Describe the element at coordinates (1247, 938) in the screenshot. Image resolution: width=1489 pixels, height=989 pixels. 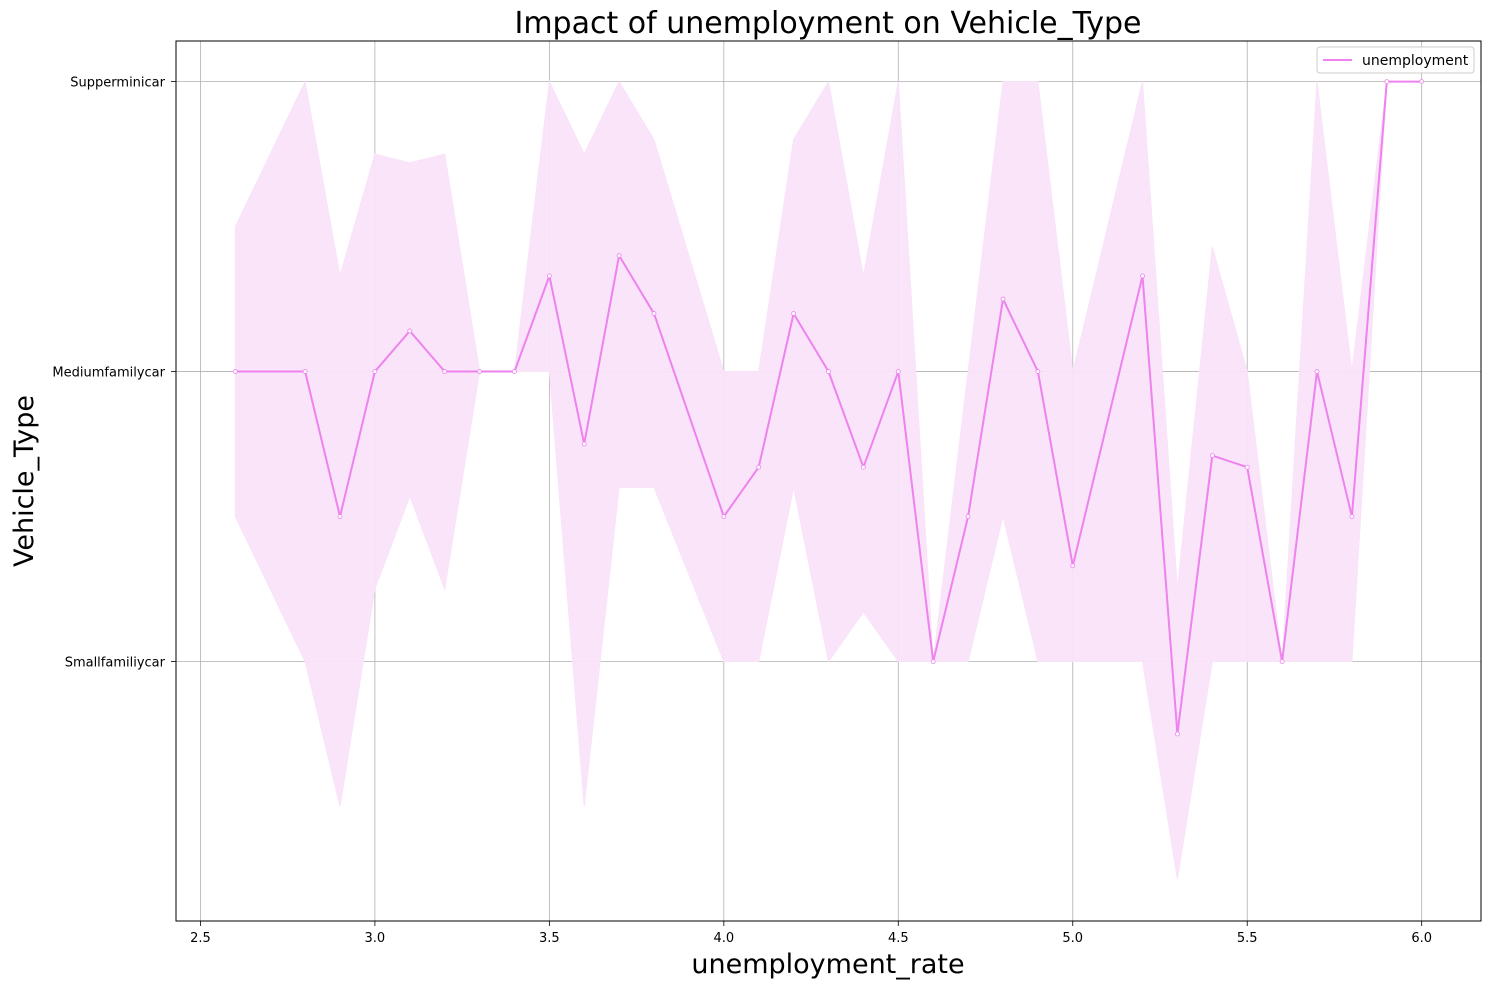
I see `x-tick-label: 5.5` at that location.